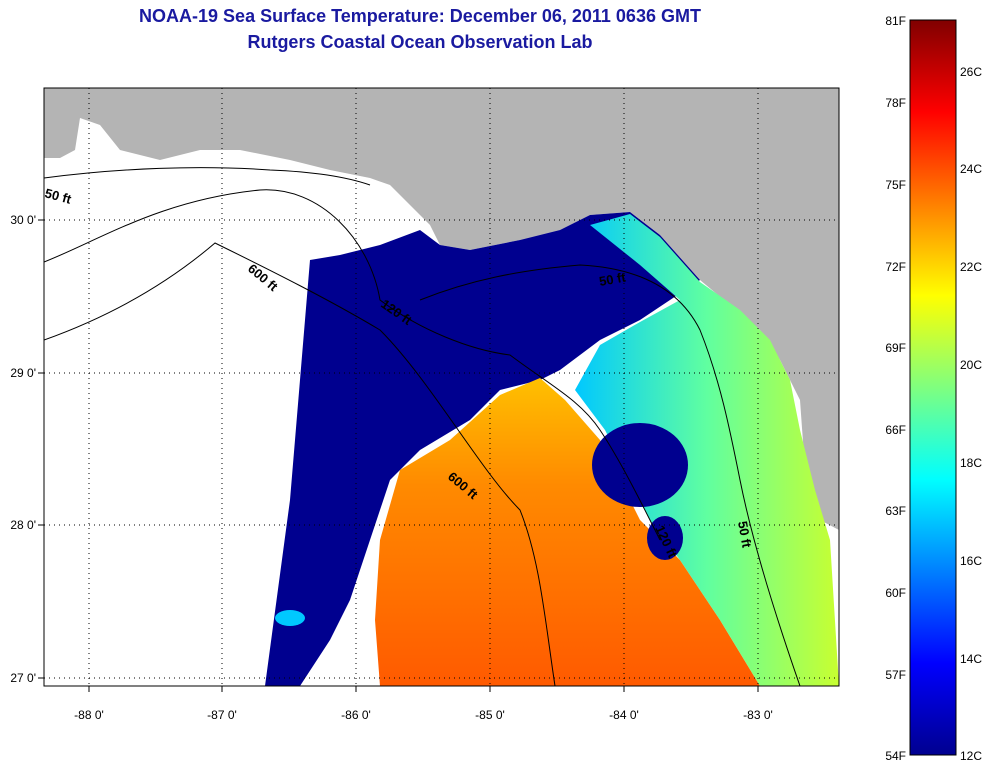 The image size is (992, 770). What do you see at coordinates (613, 279) in the screenshot?
I see `contour-label-50ft-north: 50 ft` at bounding box center [613, 279].